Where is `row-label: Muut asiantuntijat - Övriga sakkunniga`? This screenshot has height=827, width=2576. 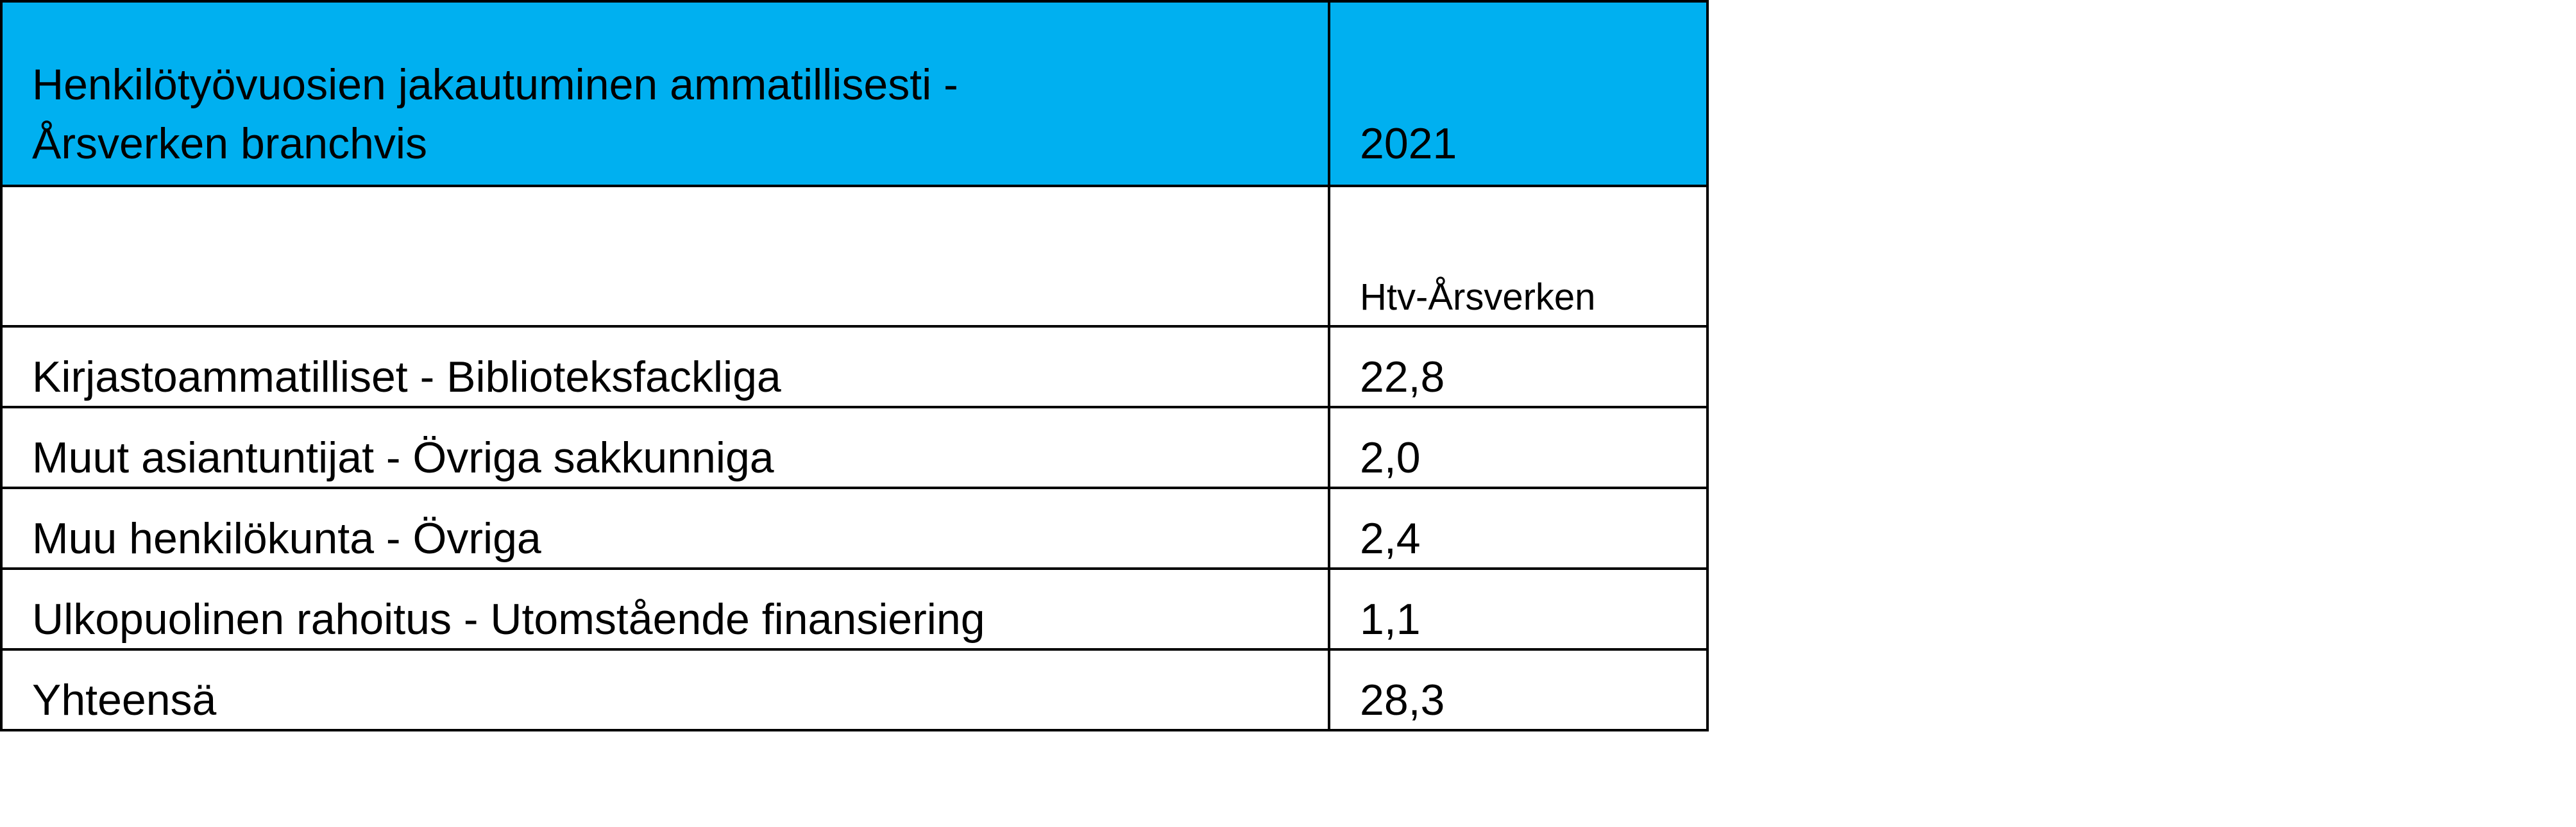
row-label: Muut asiantuntijat - Övriga sakkunniga is located at coordinates (665, 447).